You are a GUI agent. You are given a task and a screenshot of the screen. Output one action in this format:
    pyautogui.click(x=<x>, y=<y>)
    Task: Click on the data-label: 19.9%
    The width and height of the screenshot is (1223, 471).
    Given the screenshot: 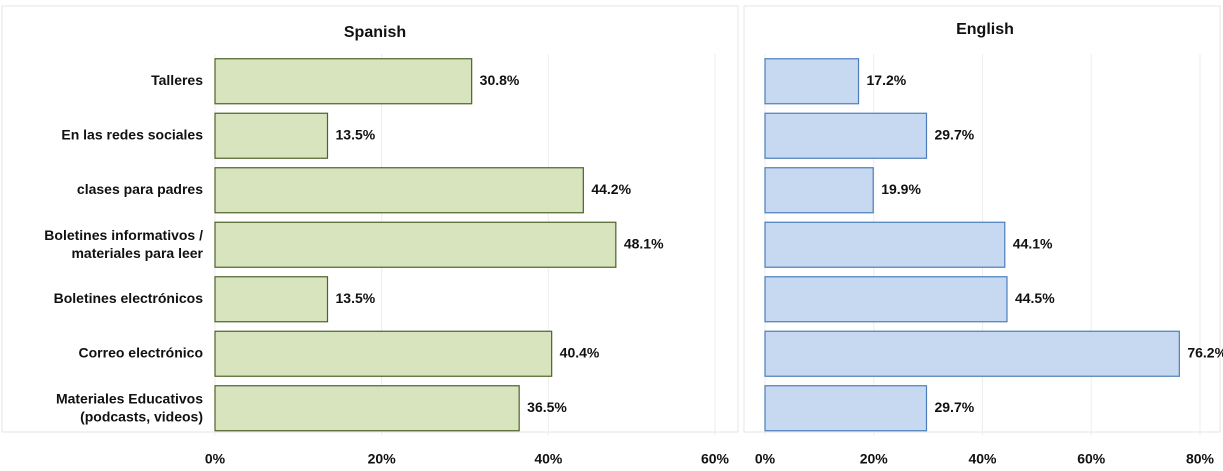 What is the action you would take?
    pyautogui.click(x=901, y=189)
    